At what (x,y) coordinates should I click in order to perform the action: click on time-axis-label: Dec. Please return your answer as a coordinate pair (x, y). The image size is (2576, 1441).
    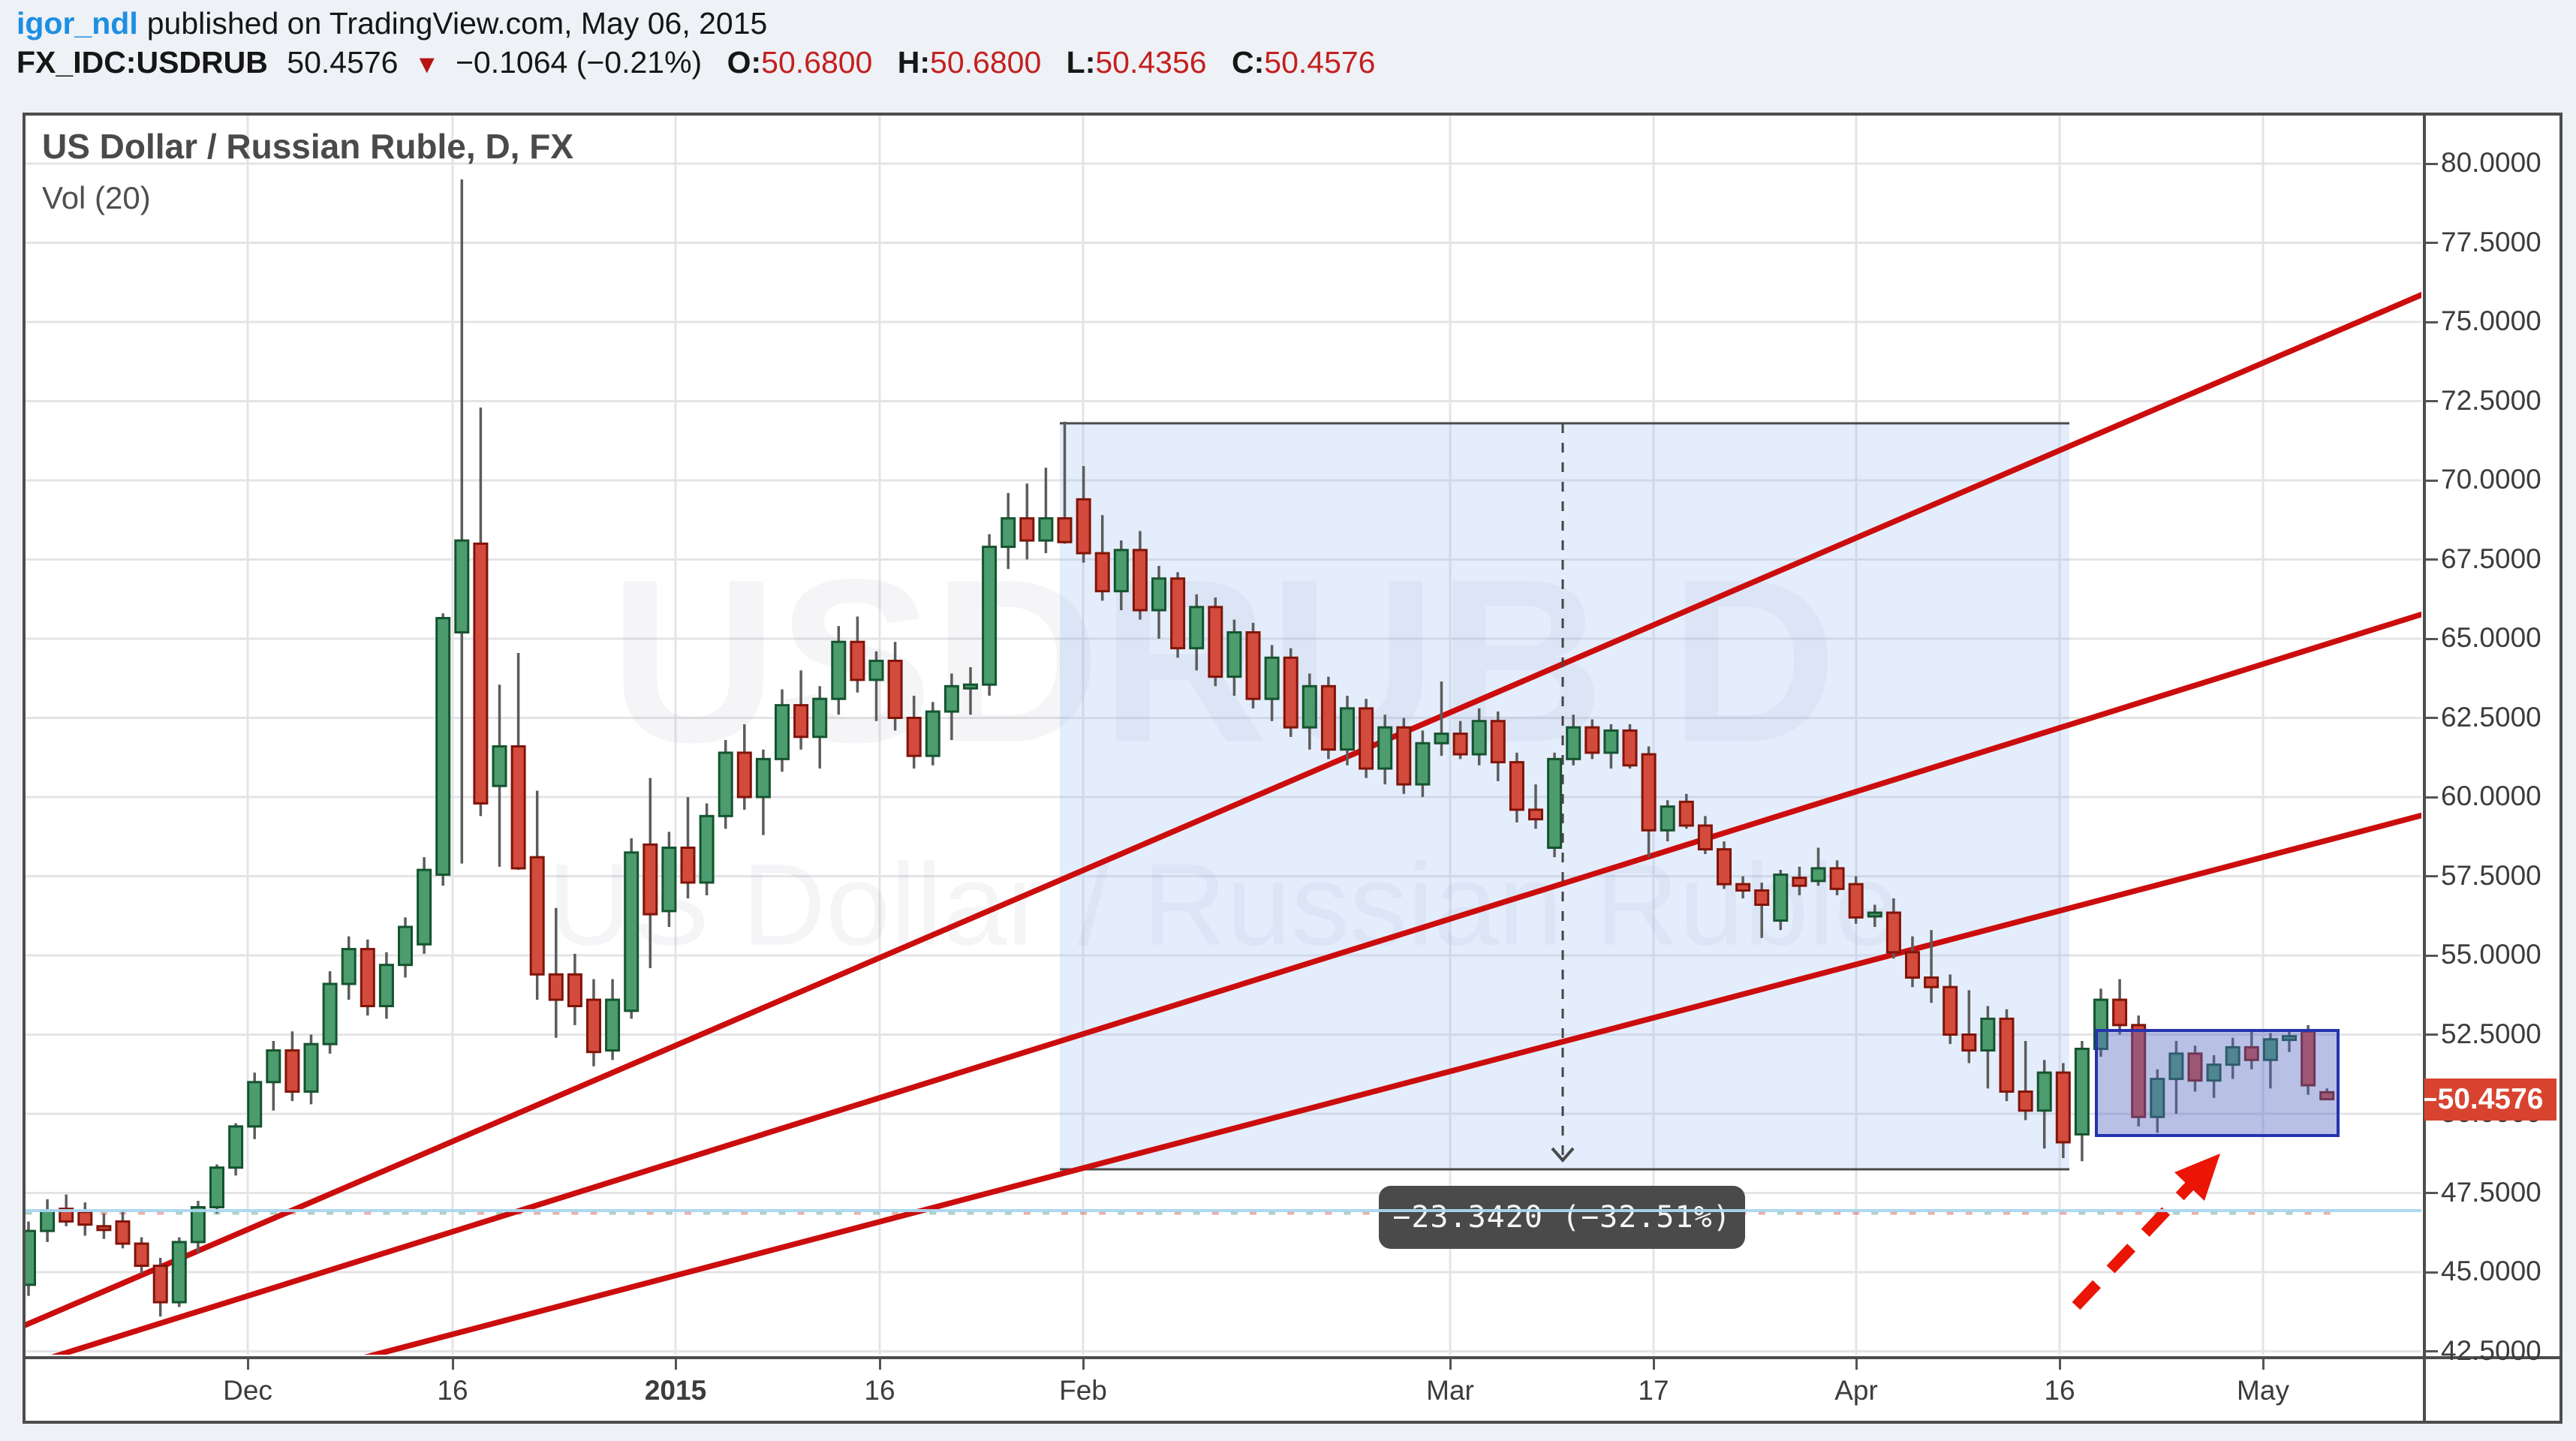
    Looking at the image, I should click on (247, 1390).